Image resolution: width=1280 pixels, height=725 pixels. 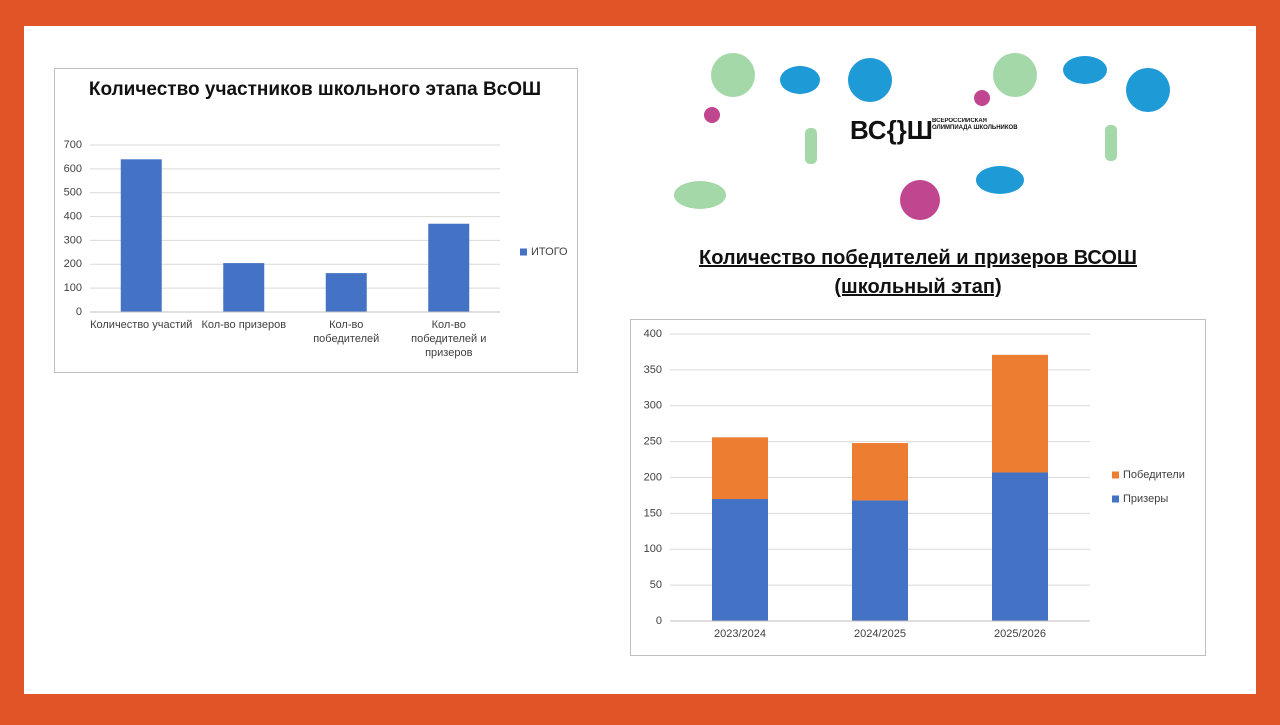 I want to click on x-tick-label: Количество участий, so click(x=141, y=325).